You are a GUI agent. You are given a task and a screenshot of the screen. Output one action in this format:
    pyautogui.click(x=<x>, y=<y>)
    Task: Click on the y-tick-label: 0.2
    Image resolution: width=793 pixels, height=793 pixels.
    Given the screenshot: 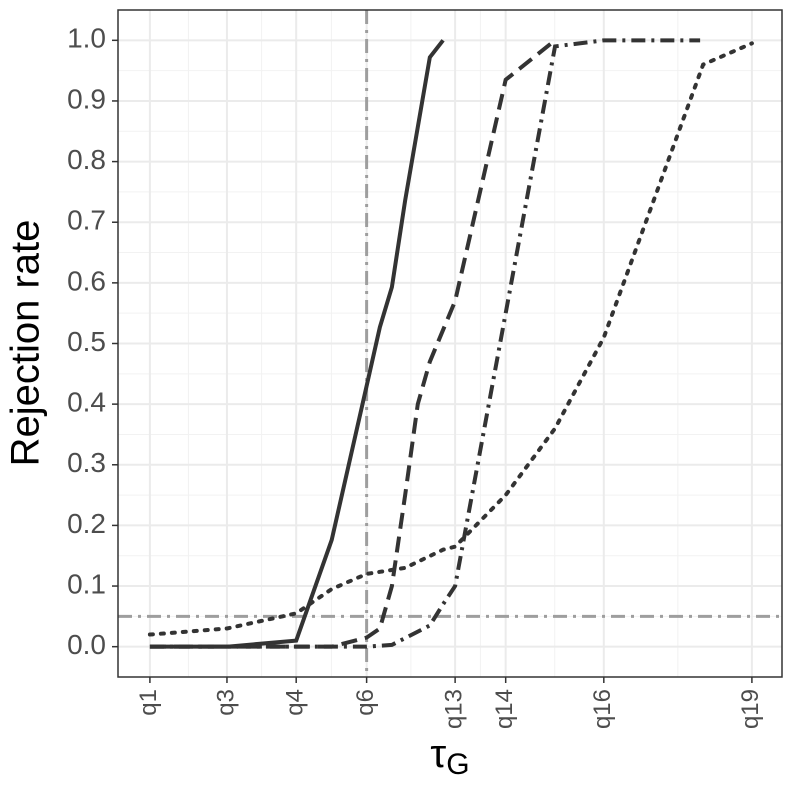 What is the action you would take?
    pyautogui.click(x=86, y=523)
    